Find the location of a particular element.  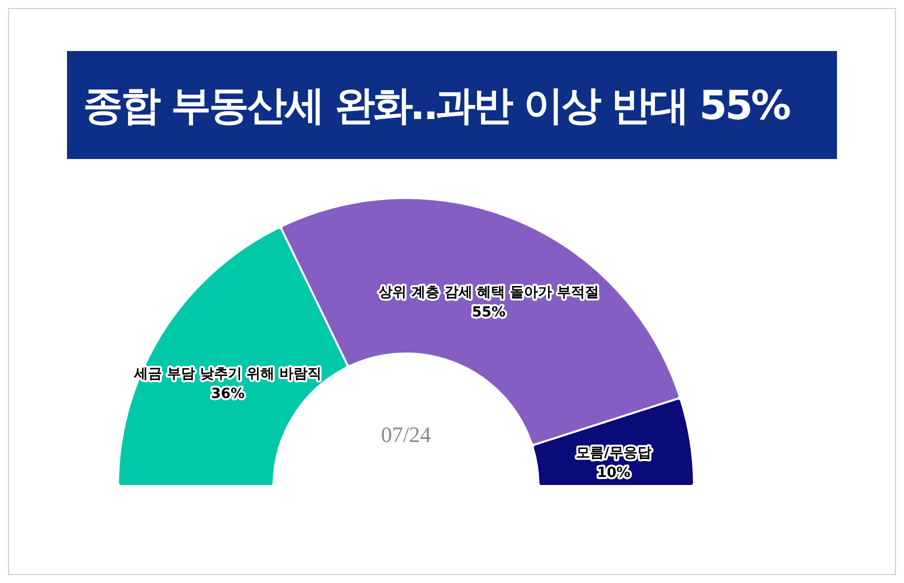

slice-label: 상위 계층 감세 혜택 돌아가 부적절 is located at coordinates (488, 292).